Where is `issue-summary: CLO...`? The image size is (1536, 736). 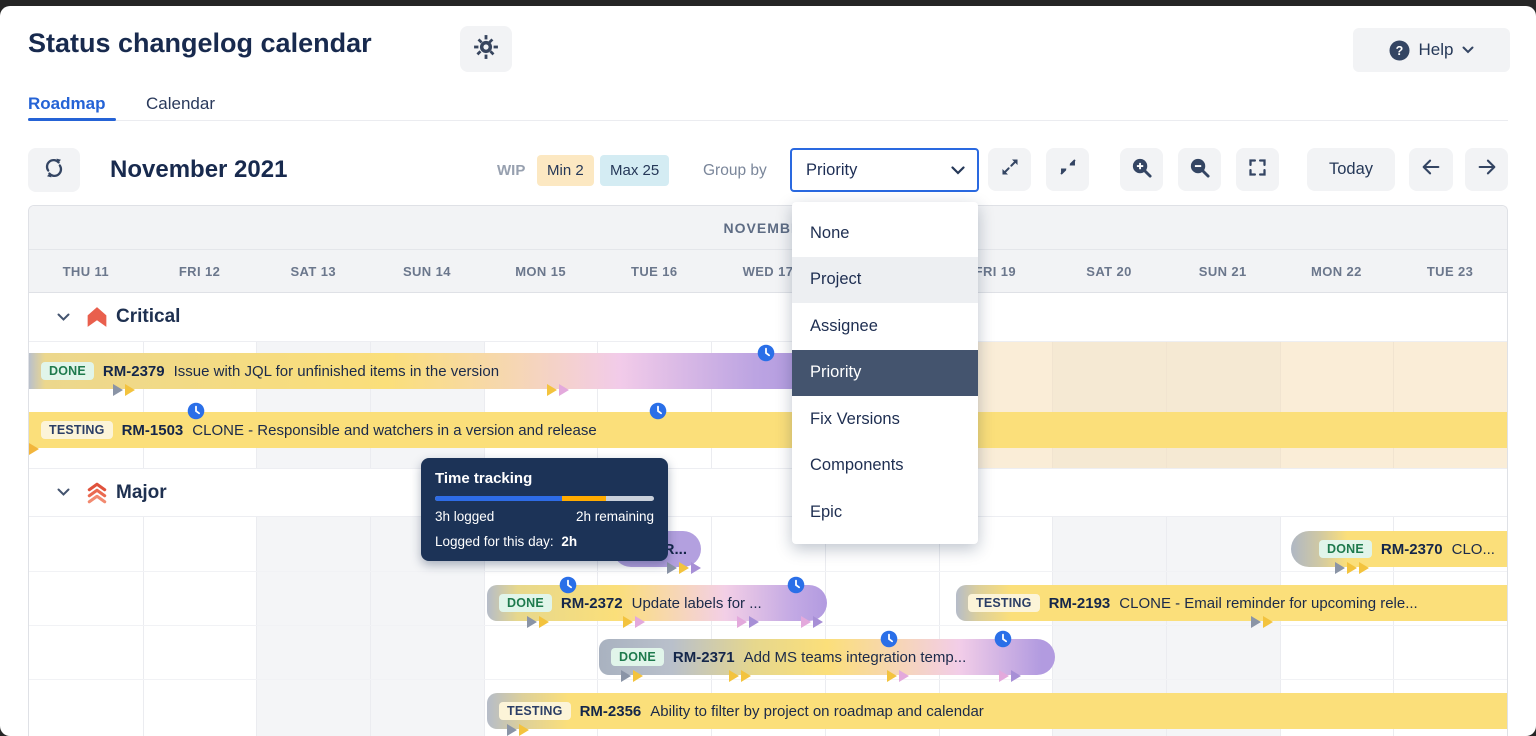
issue-summary: CLO... is located at coordinates (1473, 549).